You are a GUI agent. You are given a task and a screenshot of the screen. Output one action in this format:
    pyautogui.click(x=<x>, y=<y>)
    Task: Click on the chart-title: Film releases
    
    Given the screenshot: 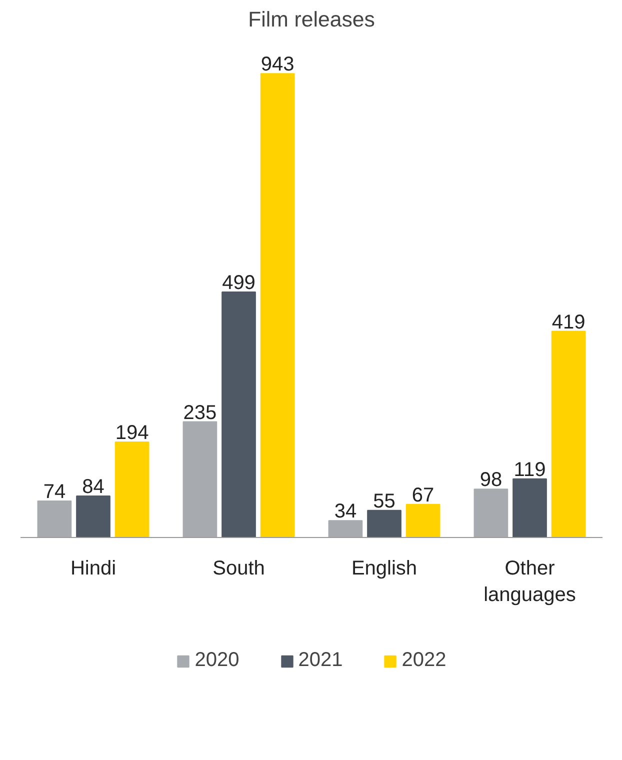 What is the action you would take?
    pyautogui.click(x=311, y=20)
    